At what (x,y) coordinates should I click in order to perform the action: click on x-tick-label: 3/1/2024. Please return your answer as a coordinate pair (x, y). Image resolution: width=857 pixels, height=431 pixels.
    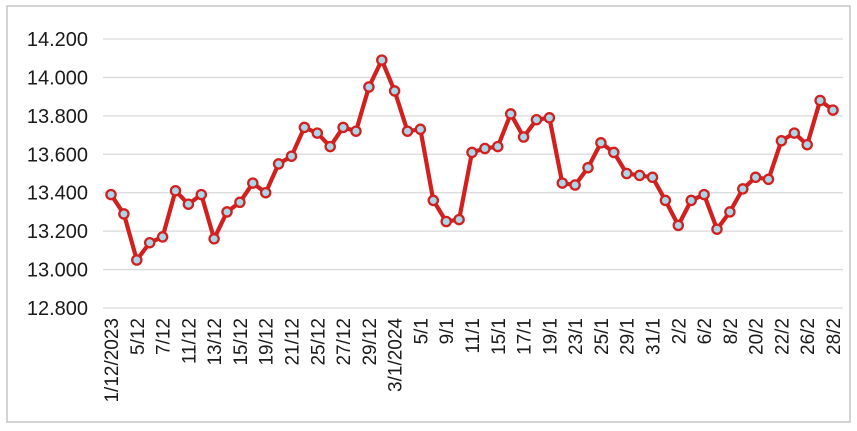
    Looking at the image, I should click on (396, 355).